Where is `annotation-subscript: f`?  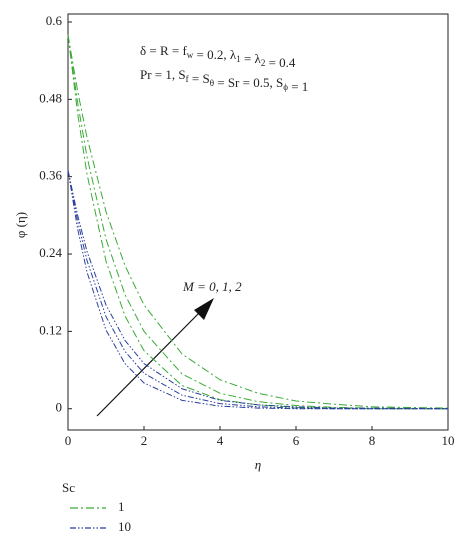
annotation-subscript: f is located at coordinates (187, 79).